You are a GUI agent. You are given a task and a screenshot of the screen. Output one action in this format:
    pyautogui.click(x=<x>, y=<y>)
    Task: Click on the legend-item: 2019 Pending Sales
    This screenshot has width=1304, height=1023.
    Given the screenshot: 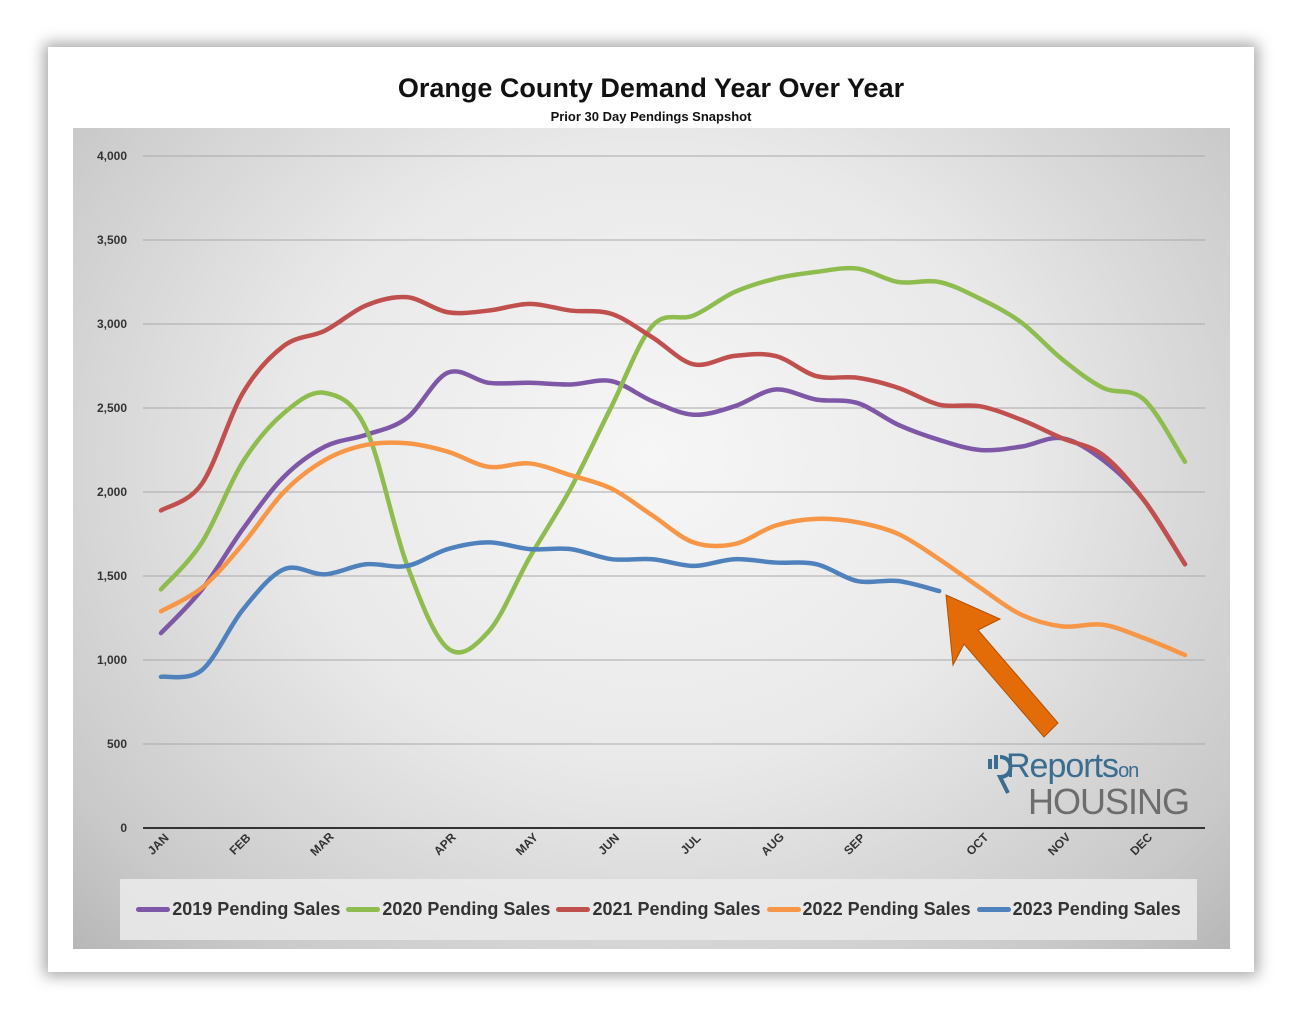 What is the action you would take?
    pyautogui.click(x=238, y=909)
    